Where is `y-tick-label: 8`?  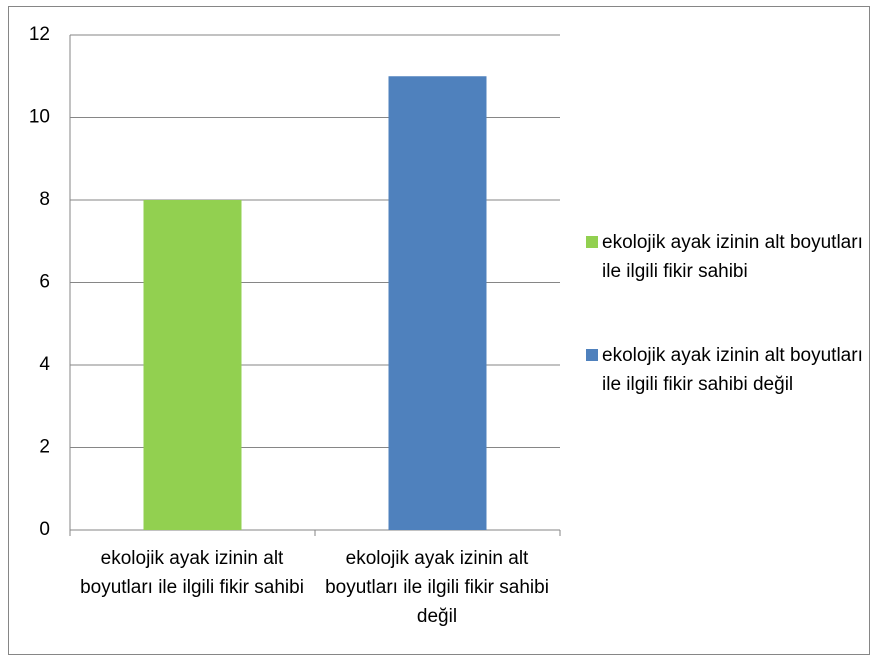 y-tick-label: 8 is located at coordinates (44, 199).